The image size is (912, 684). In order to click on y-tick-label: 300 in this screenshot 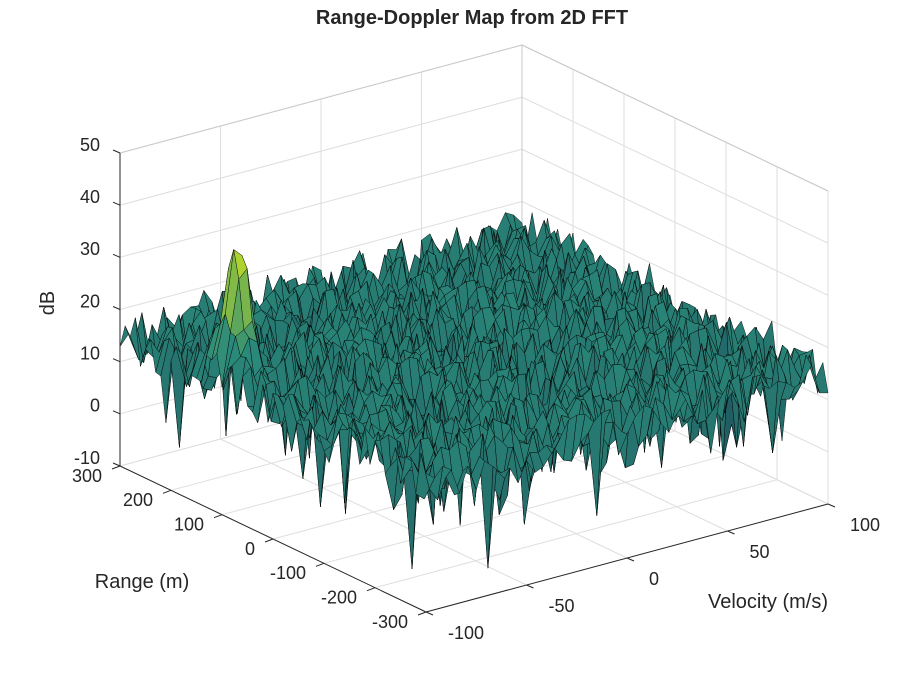, I will do `click(87, 476)`.